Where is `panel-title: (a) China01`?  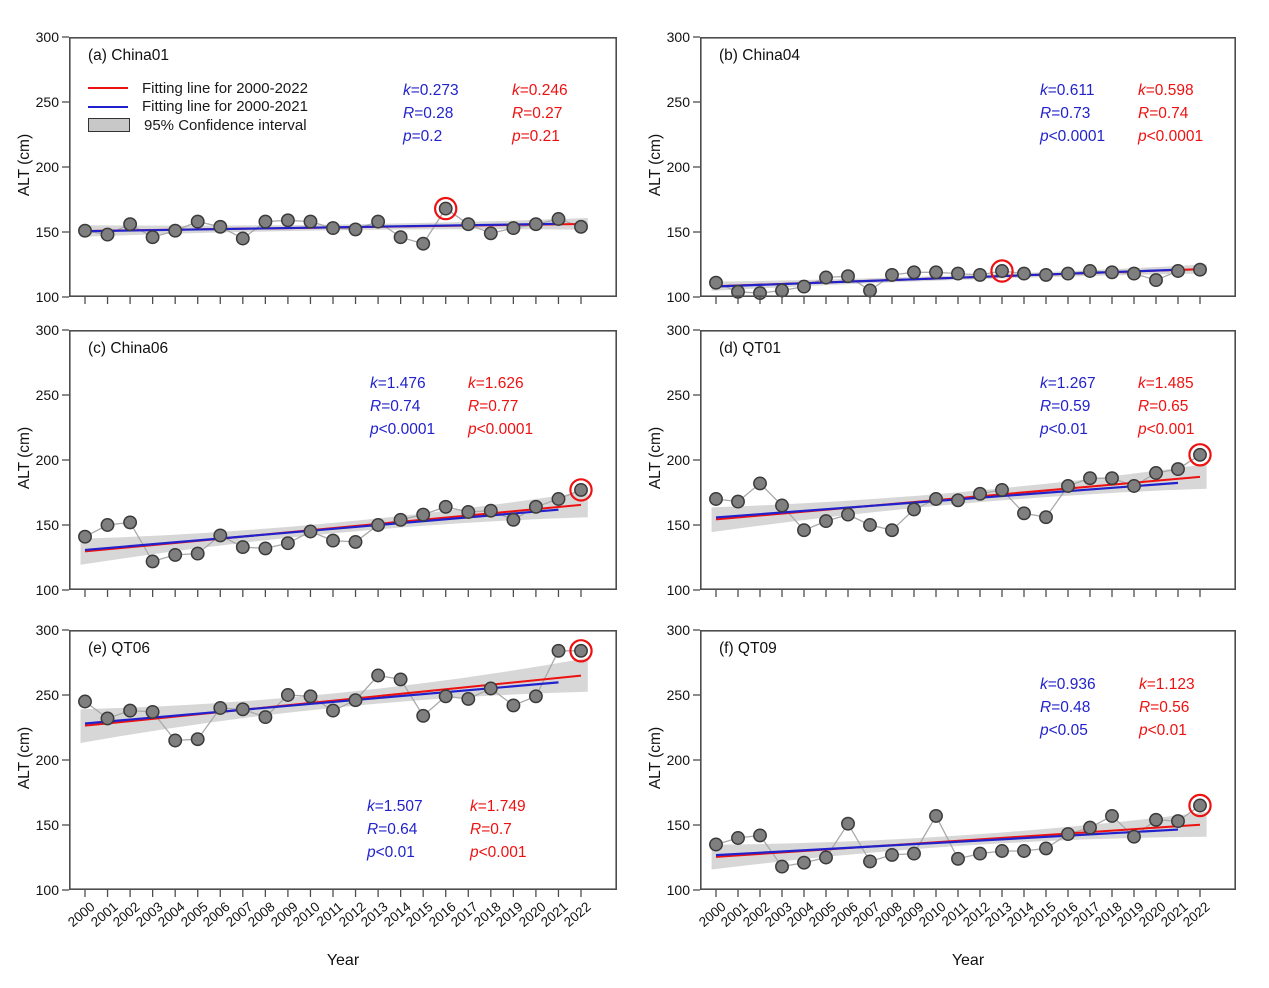
panel-title: (a) China01 is located at coordinates (128, 55).